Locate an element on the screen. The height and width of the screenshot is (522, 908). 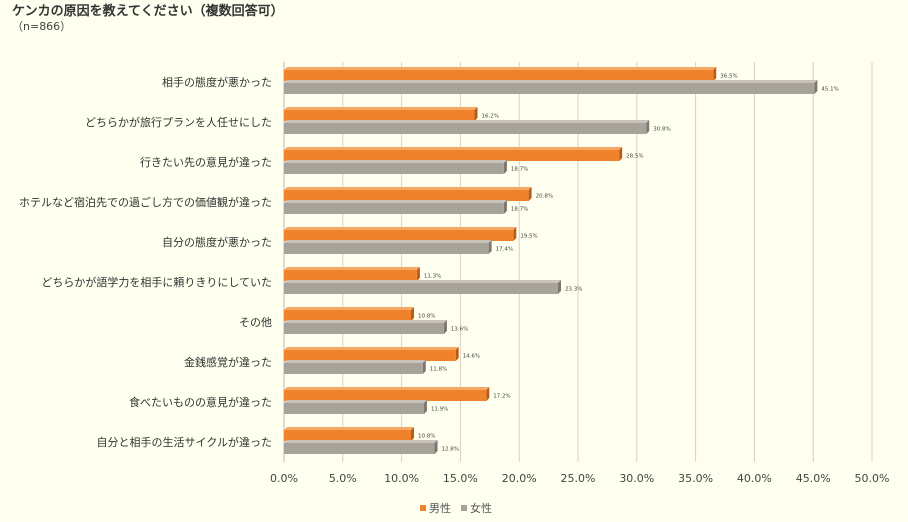
category-label: 自分と相手の生活サイクルが違った is located at coordinates (184, 442).